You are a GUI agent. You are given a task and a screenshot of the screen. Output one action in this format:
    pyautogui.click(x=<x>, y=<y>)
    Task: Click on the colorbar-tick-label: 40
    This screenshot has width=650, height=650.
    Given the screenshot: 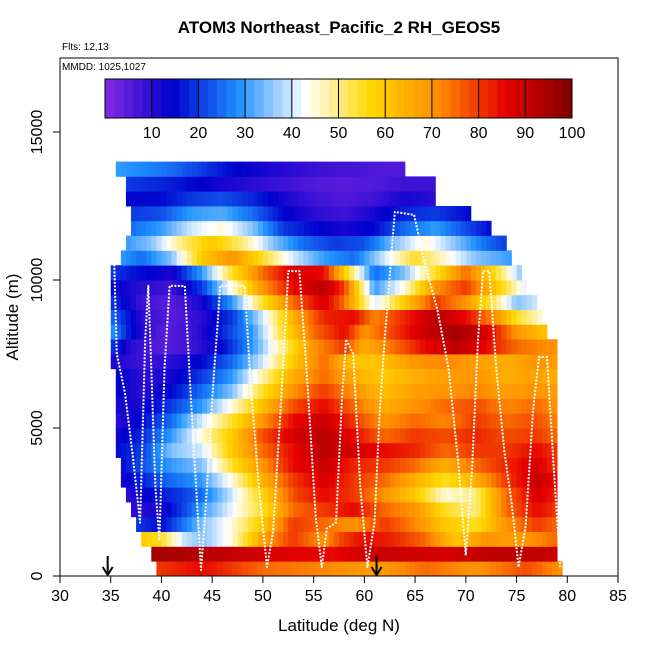 What is the action you would take?
    pyautogui.click(x=292, y=133)
    